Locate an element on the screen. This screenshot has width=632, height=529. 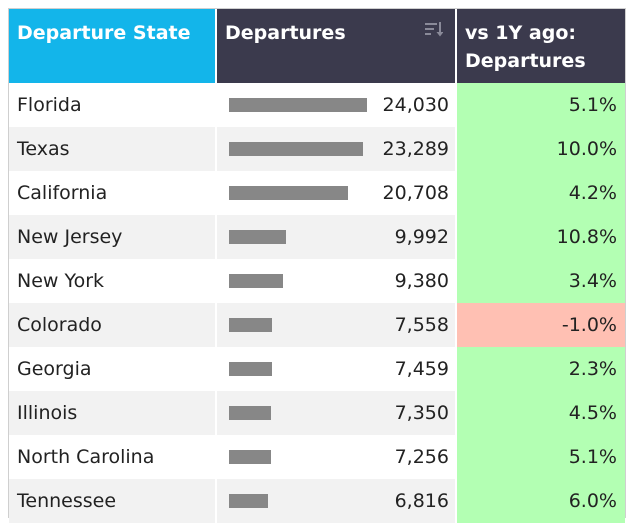
state-cell: Colorado is located at coordinates (113, 325).